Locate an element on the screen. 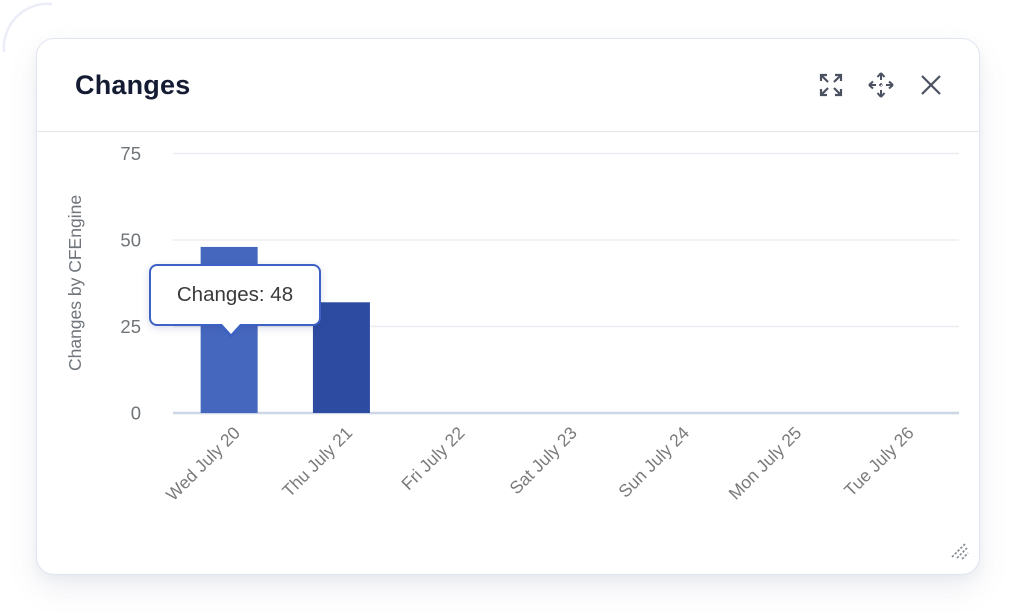  expand-fullscreen-icon is located at coordinates (831, 85).